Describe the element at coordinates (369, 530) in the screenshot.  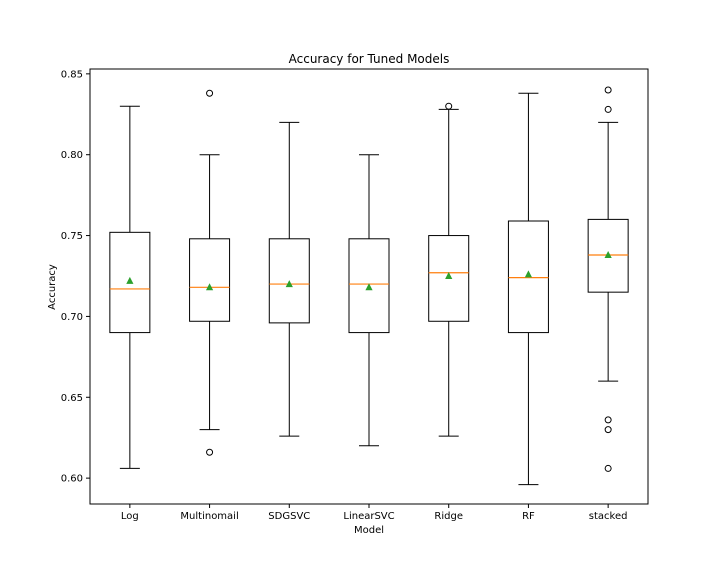
I see `x-axis-title: Model` at that location.